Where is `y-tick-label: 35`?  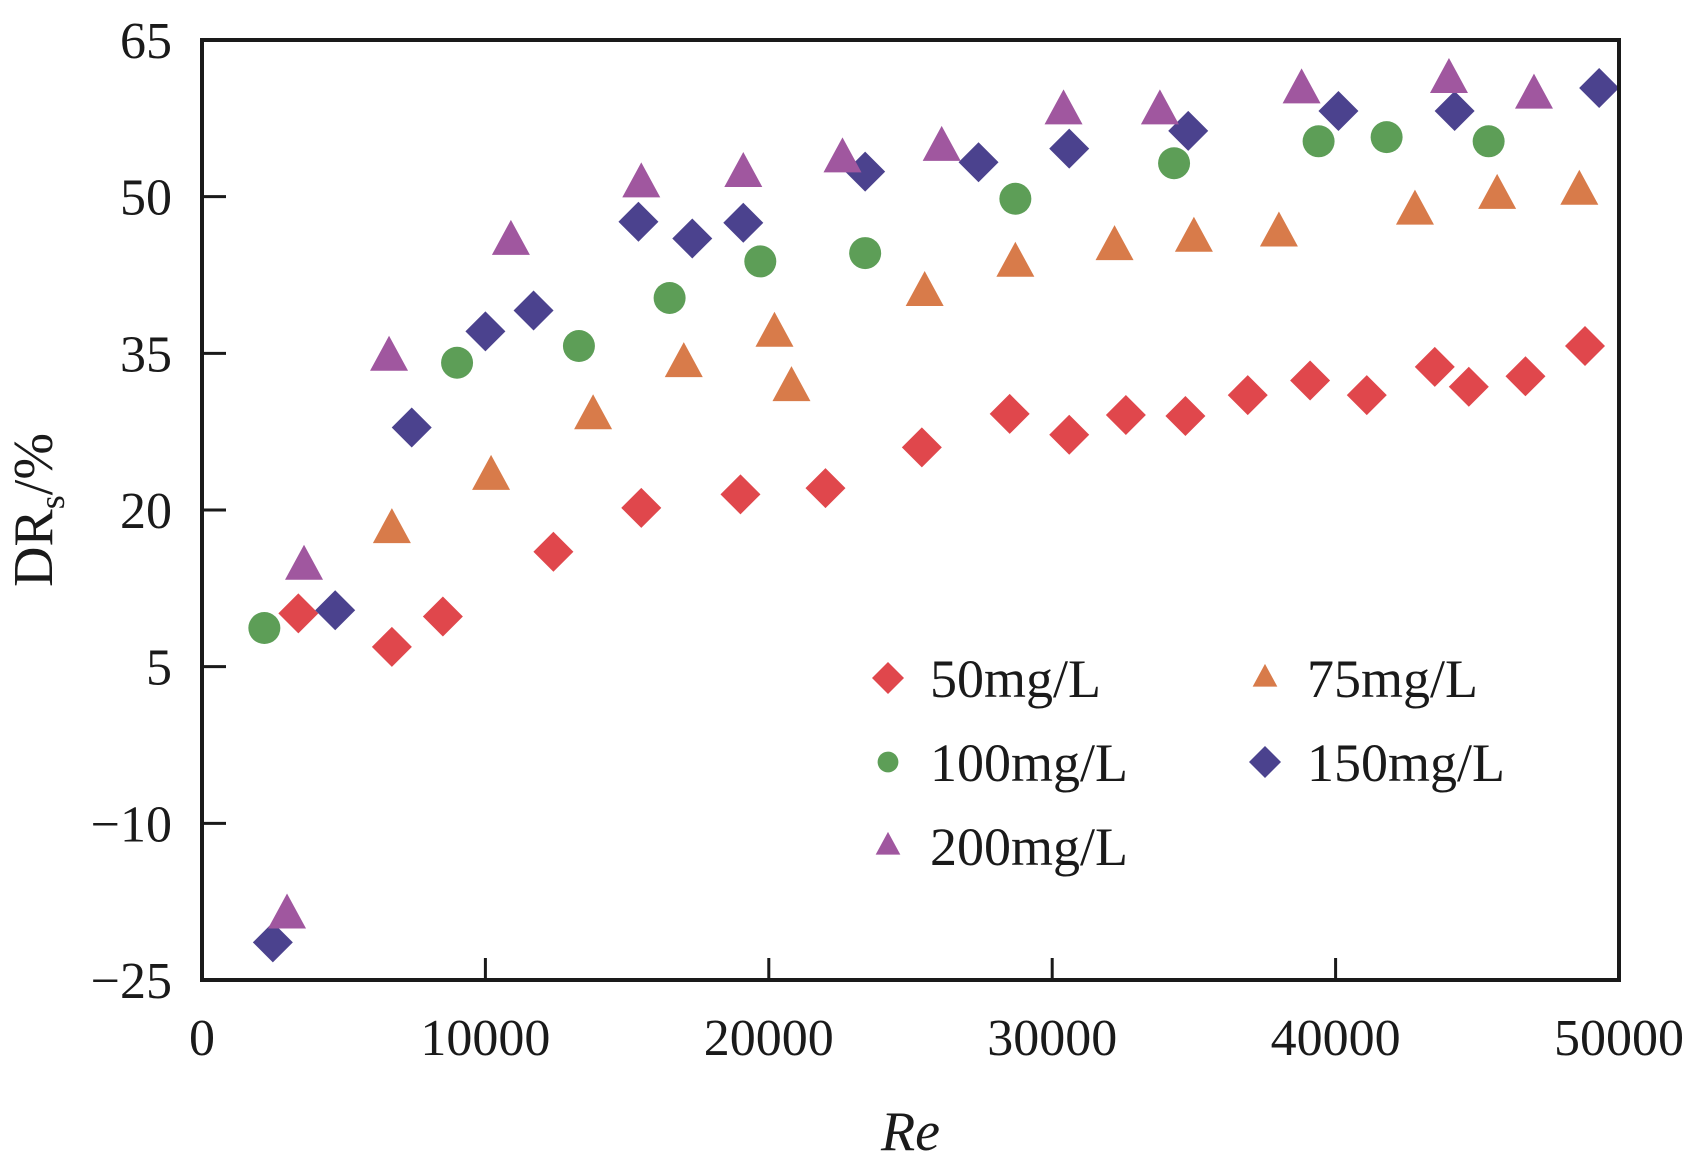 y-tick-label: 35 is located at coordinates (146, 354).